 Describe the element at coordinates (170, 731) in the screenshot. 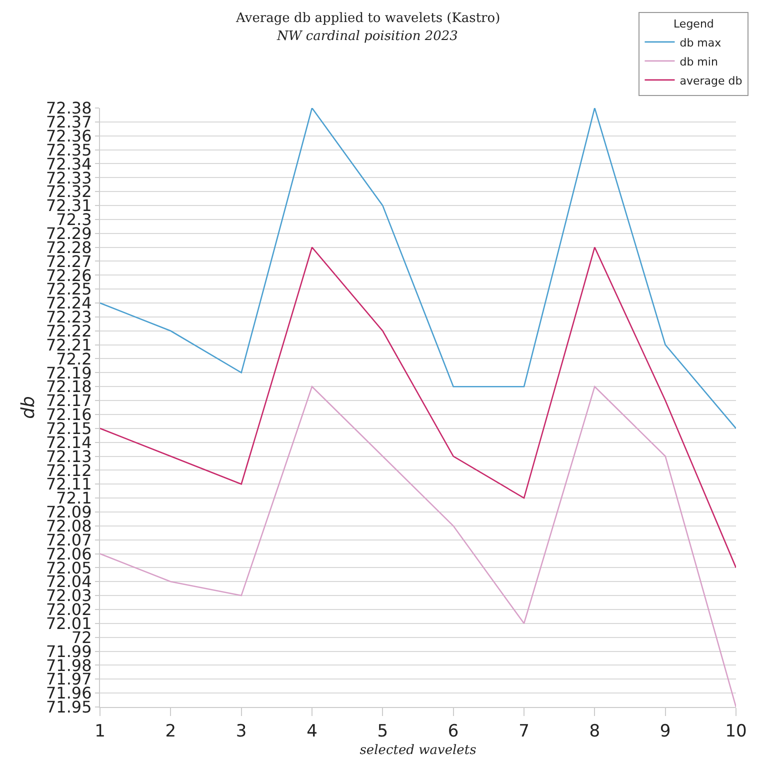

I see `x-tick-label: 2` at that location.